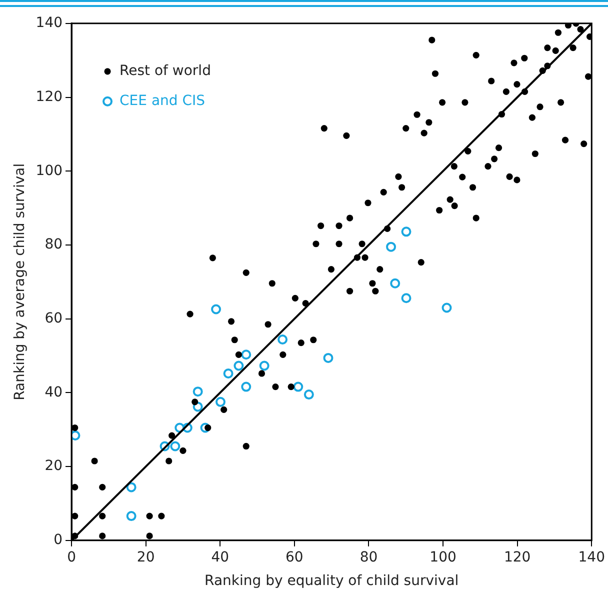 The width and height of the screenshot is (608, 597). What do you see at coordinates (331, 581) in the screenshot?
I see `x-axis-title: Ranking by equality of child survival` at bounding box center [331, 581].